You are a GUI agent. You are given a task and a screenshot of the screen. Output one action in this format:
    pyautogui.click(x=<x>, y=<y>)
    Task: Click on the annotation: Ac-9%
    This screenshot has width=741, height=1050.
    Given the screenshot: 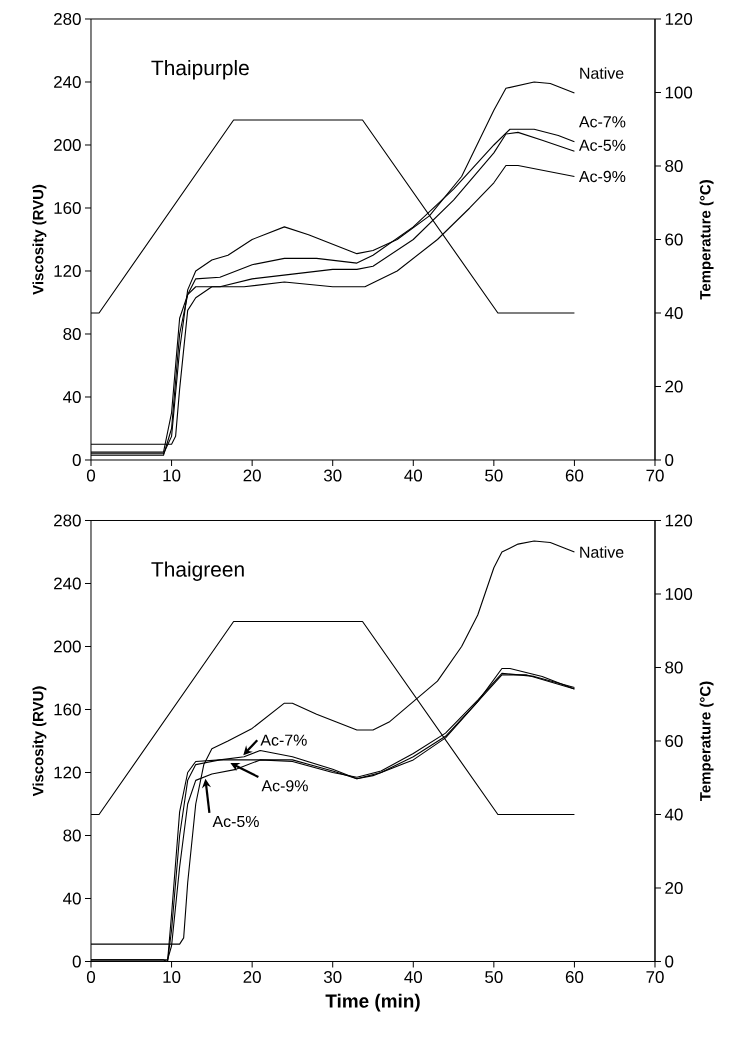 What is the action you would take?
    pyautogui.click(x=284, y=786)
    